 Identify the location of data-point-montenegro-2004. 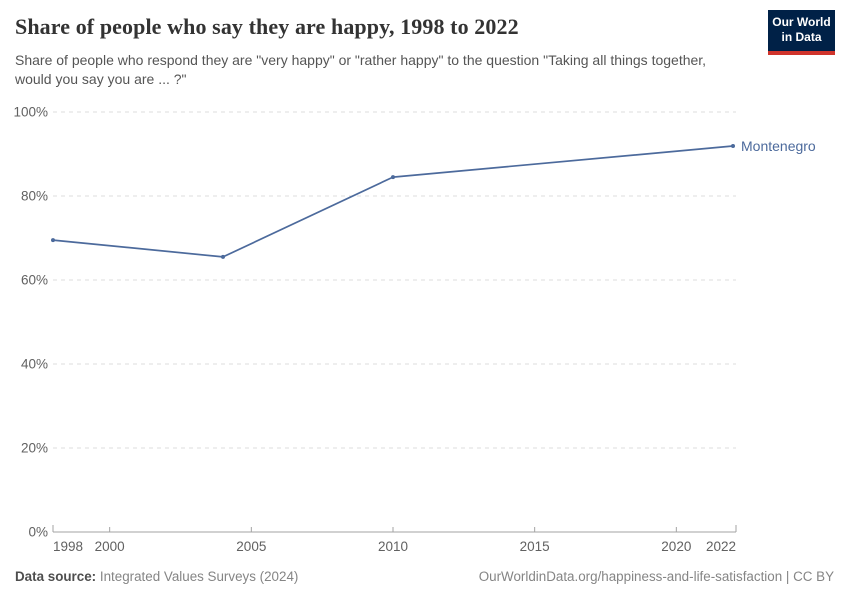
(223, 256).